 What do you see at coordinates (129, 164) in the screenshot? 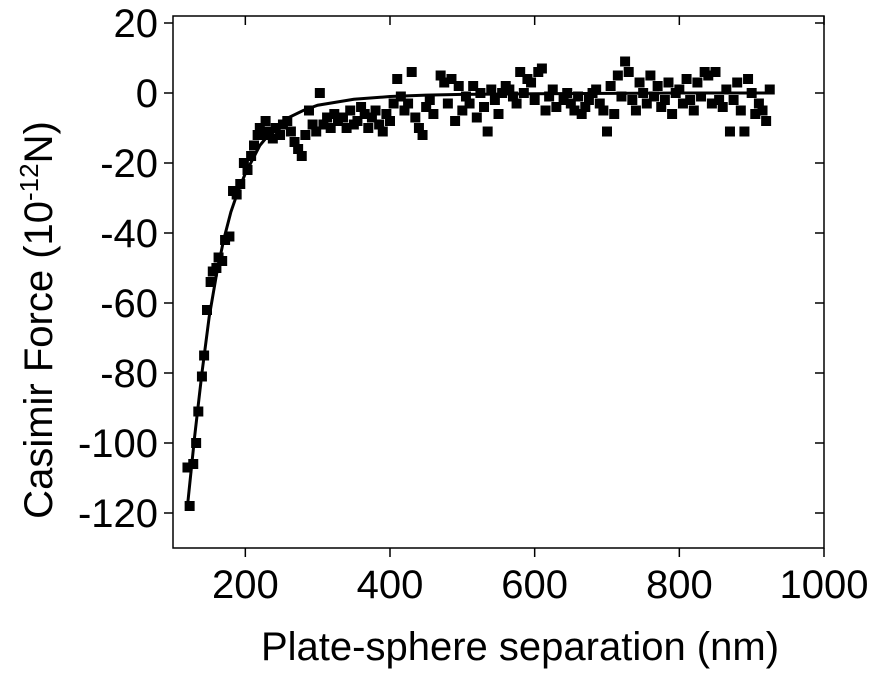
I see `y-tick-label: -20` at bounding box center [129, 164].